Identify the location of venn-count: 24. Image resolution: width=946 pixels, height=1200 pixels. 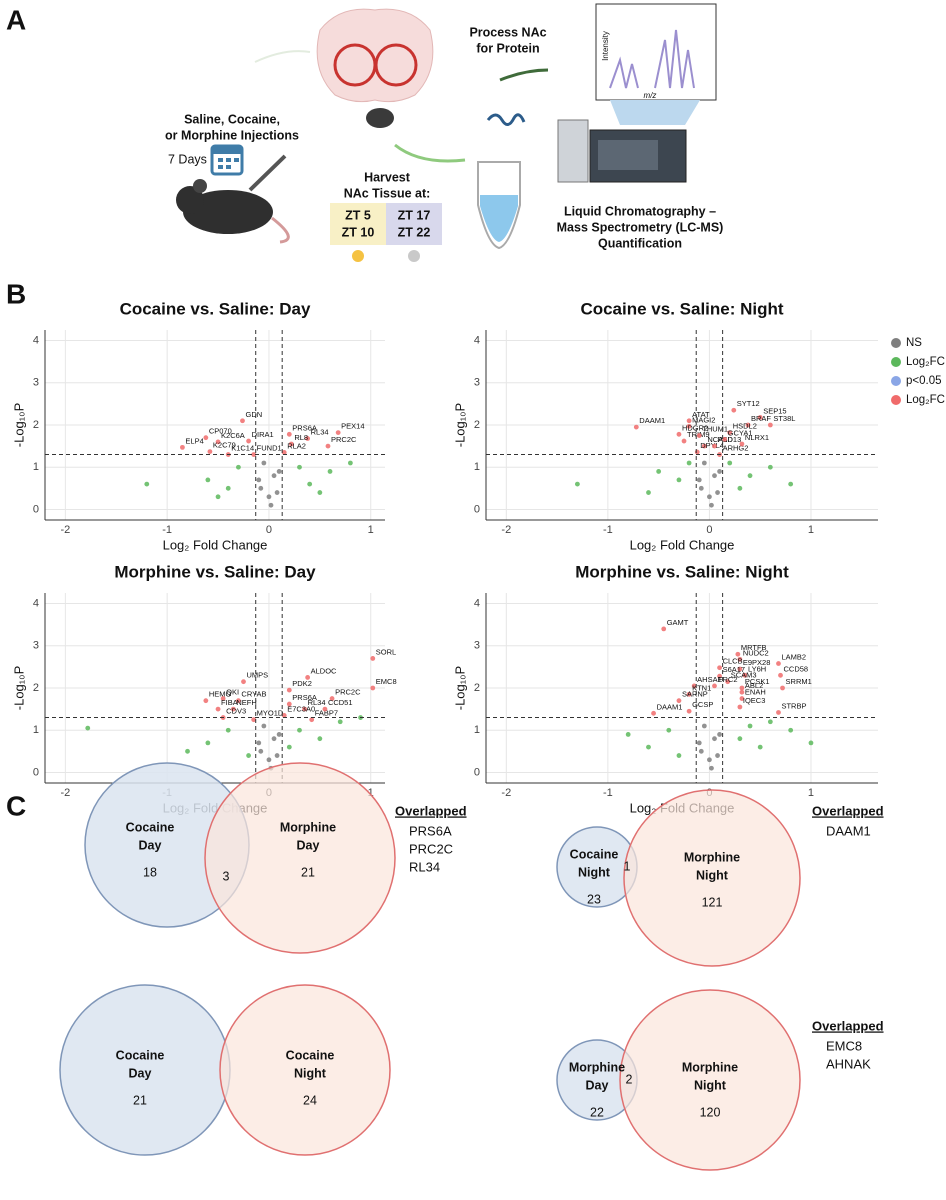
(310, 1100).